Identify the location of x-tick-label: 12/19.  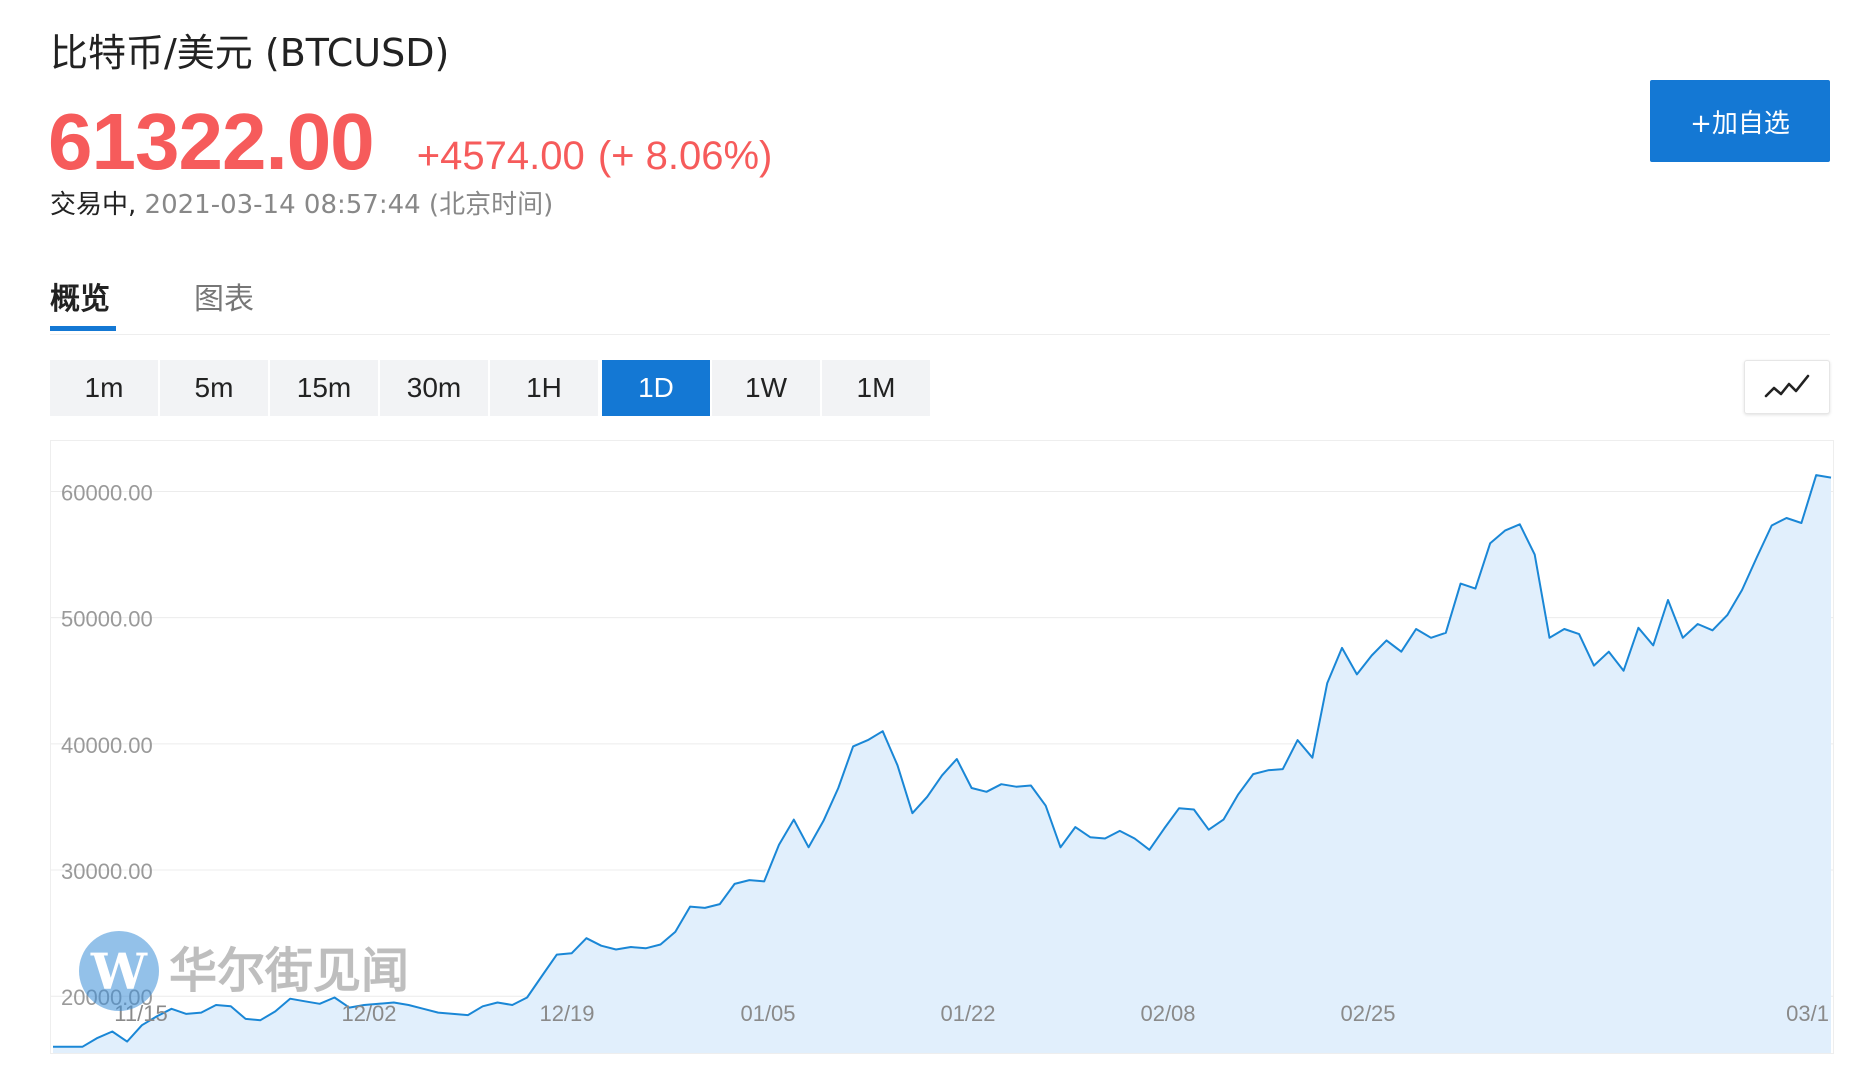
(566, 1013).